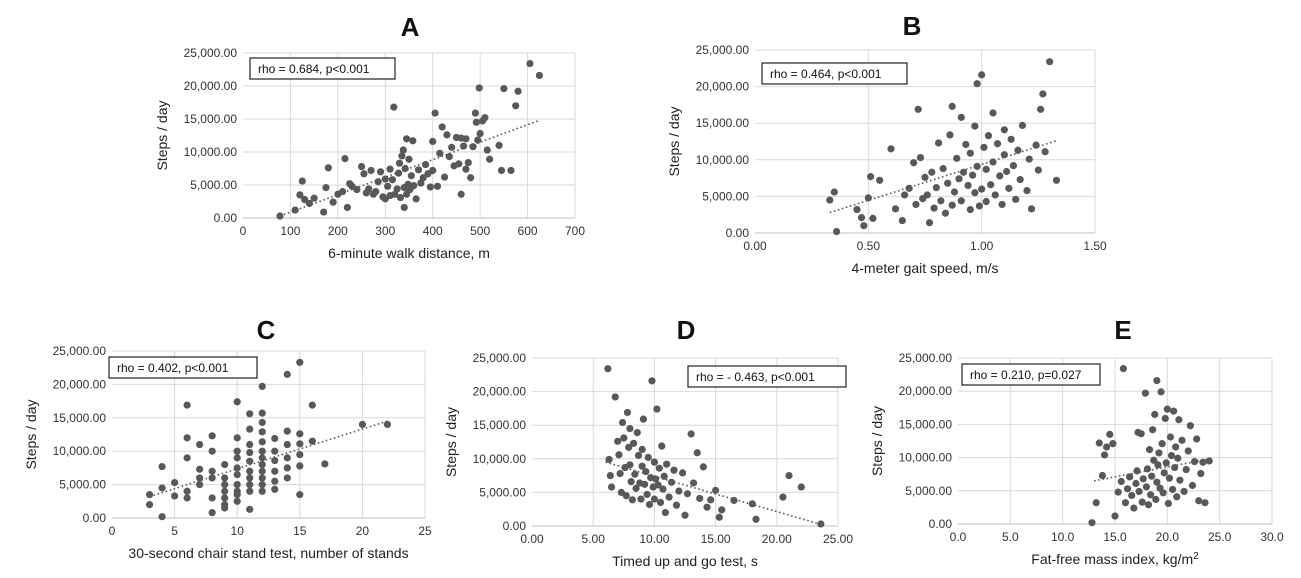 The height and width of the screenshot is (578, 1301). What do you see at coordinates (712, 493) in the screenshot?
I see `trendline` at bounding box center [712, 493].